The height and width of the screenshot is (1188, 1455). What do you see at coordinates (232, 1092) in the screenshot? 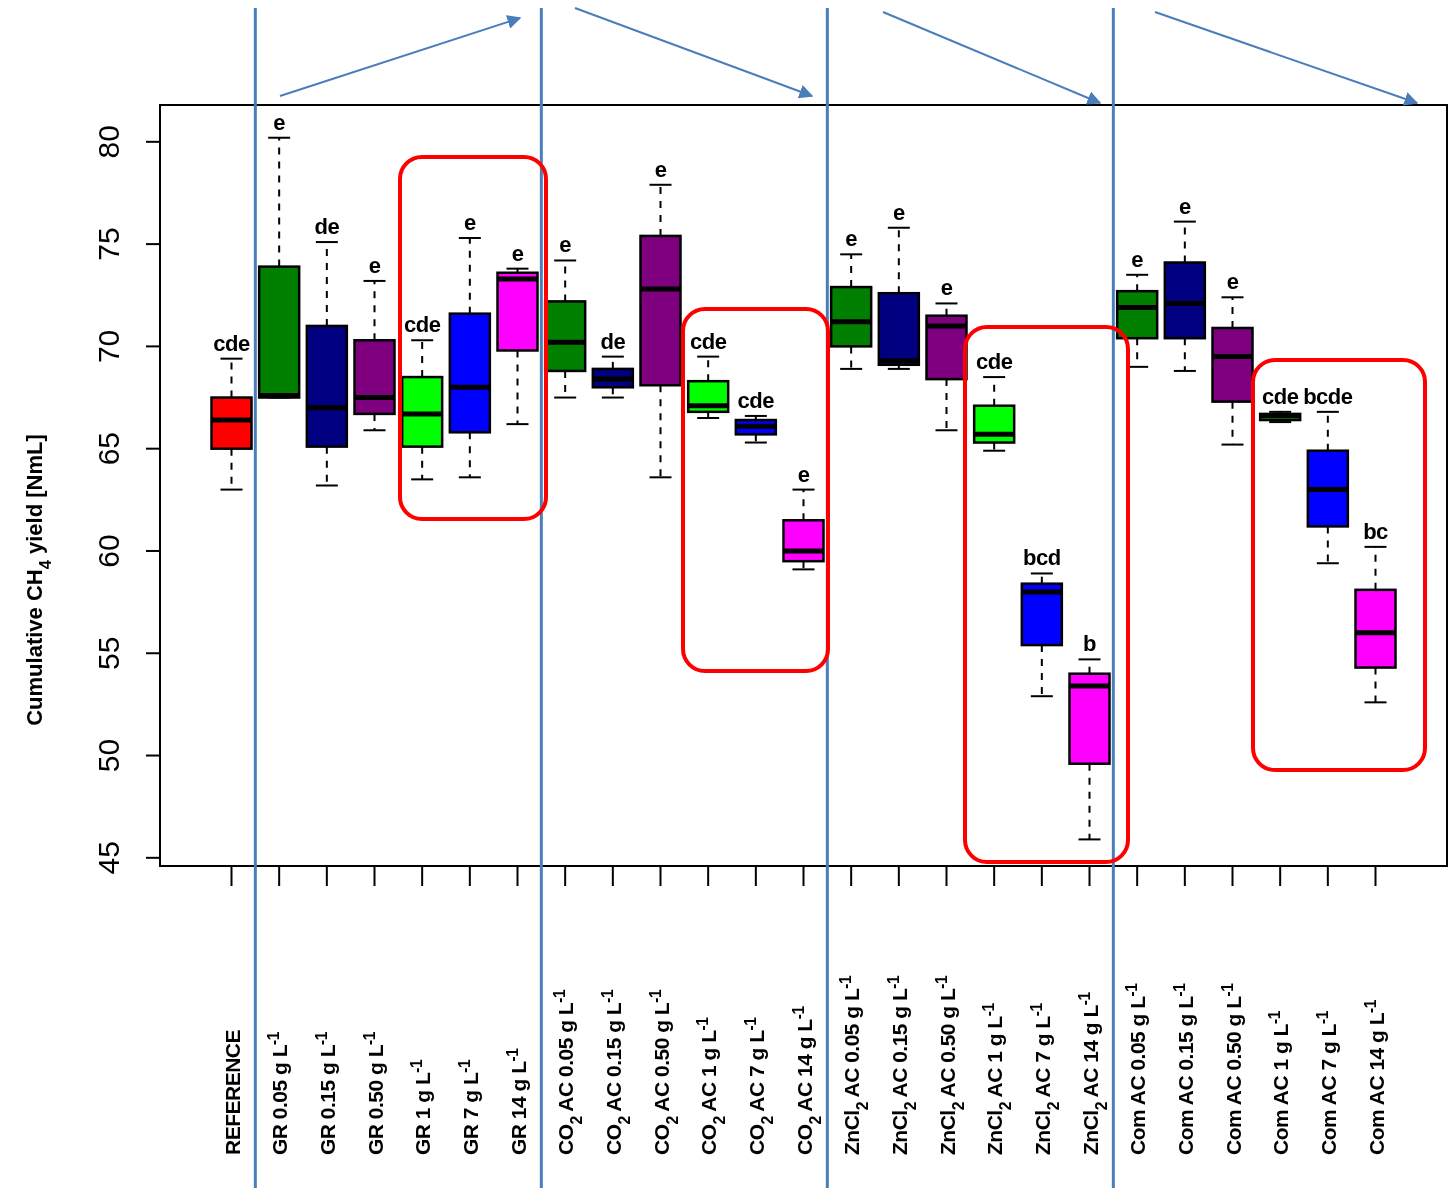
I see `x-tick-label: REFERENCE` at bounding box center [232, 1092].